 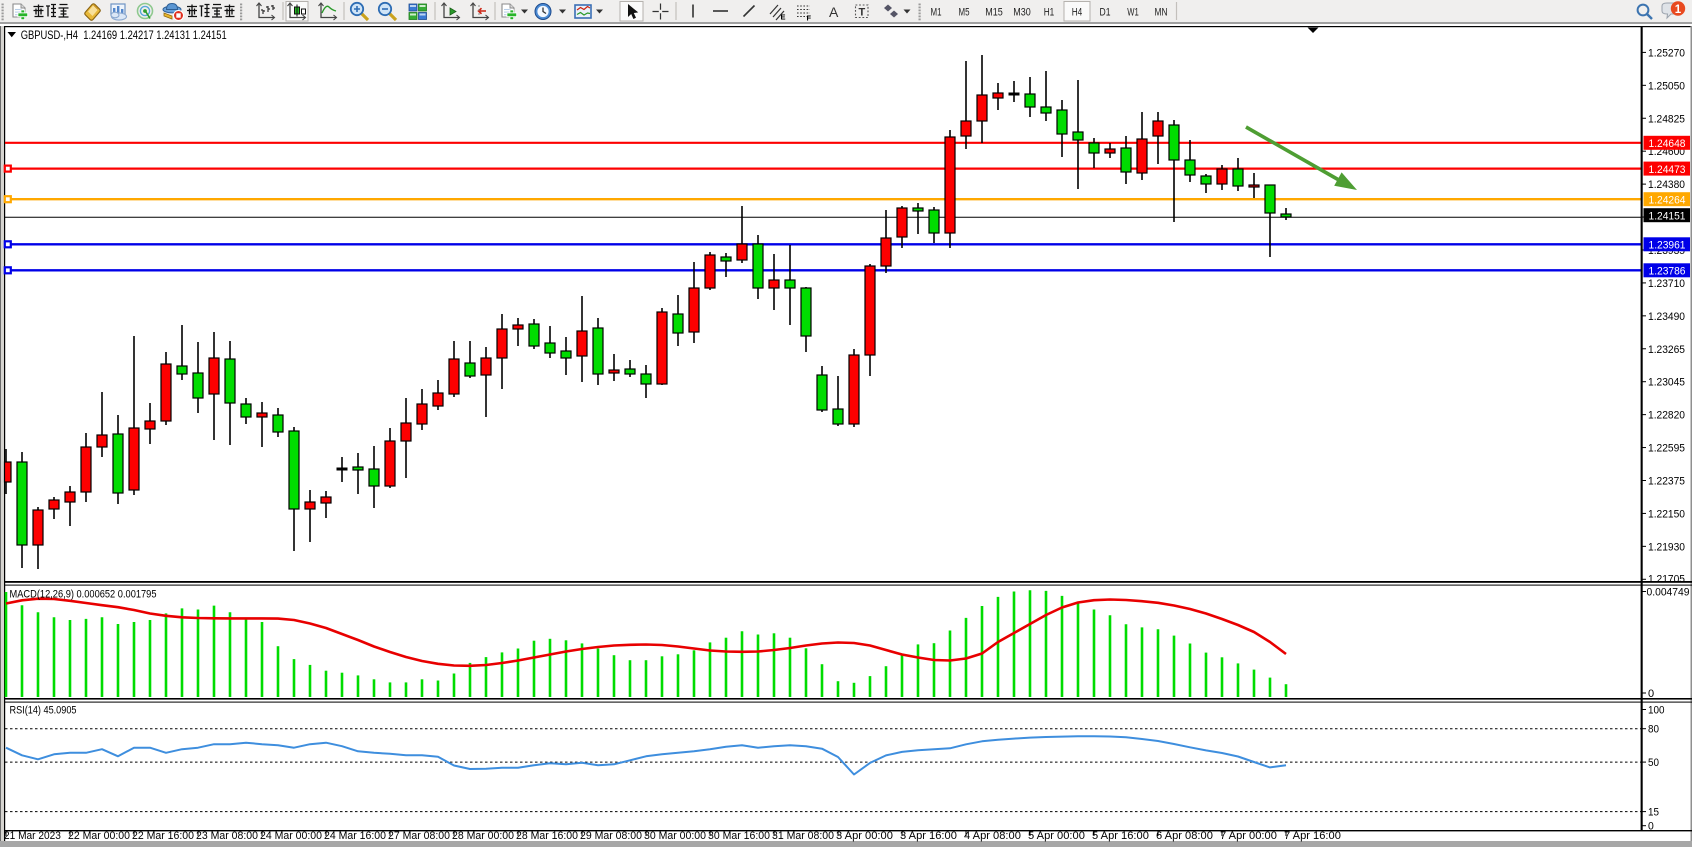 What do you see at coordinates (1120, 836) in the screenshot?
I see `svg-text: 5 Apr 16:00` at bounding box center [1120, 836].